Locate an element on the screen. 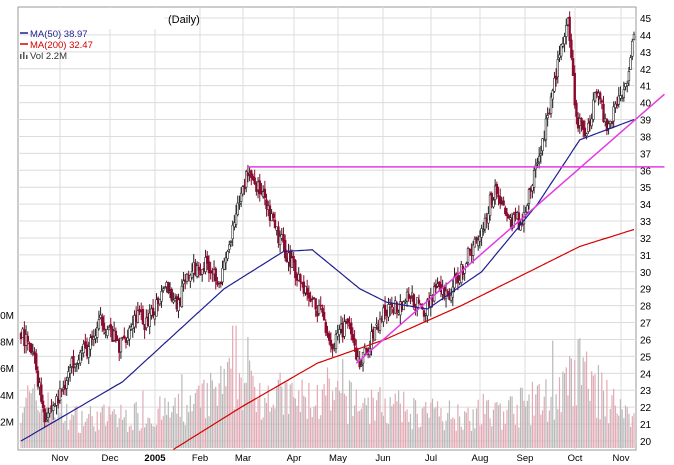  price-tick-label: 39 is located at coordinates (646, 121).